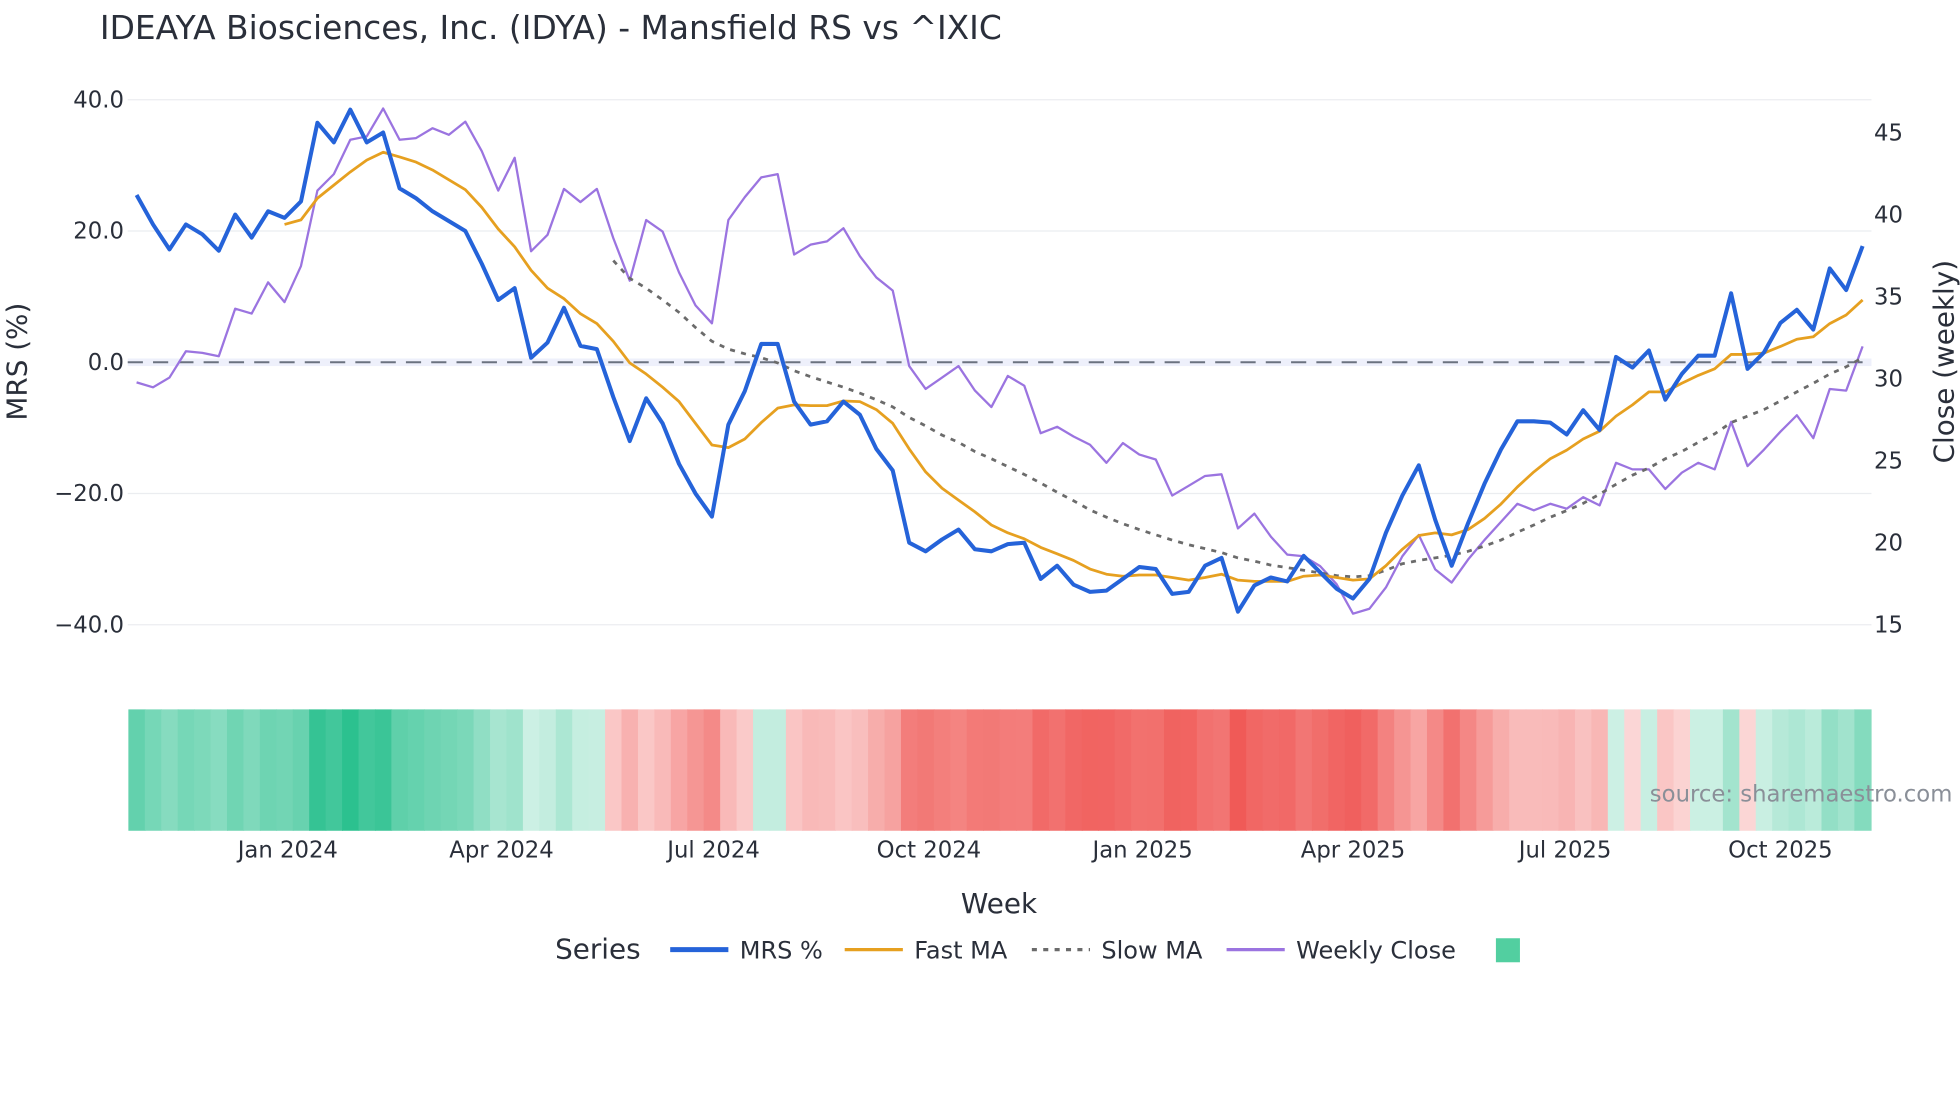 The height and width of the screenshot is (1102, 1960). I want to click on y2-tick-label: 35, so click(1888, 297).